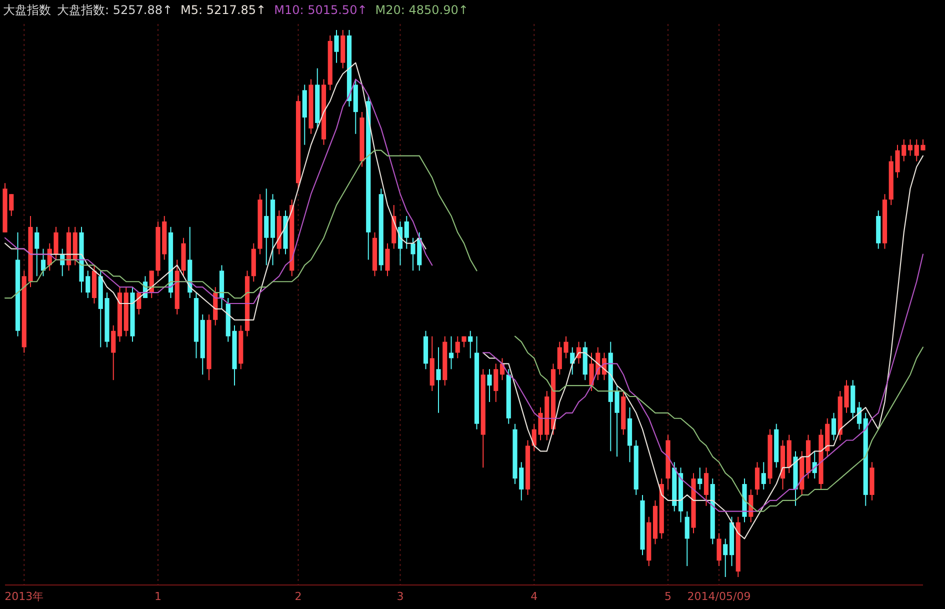 Image resolution: width=945 pixels, height=609 pixels. Describe the element at coordinates (287, 10) in the screenshot. I see `text: M10` at that location.